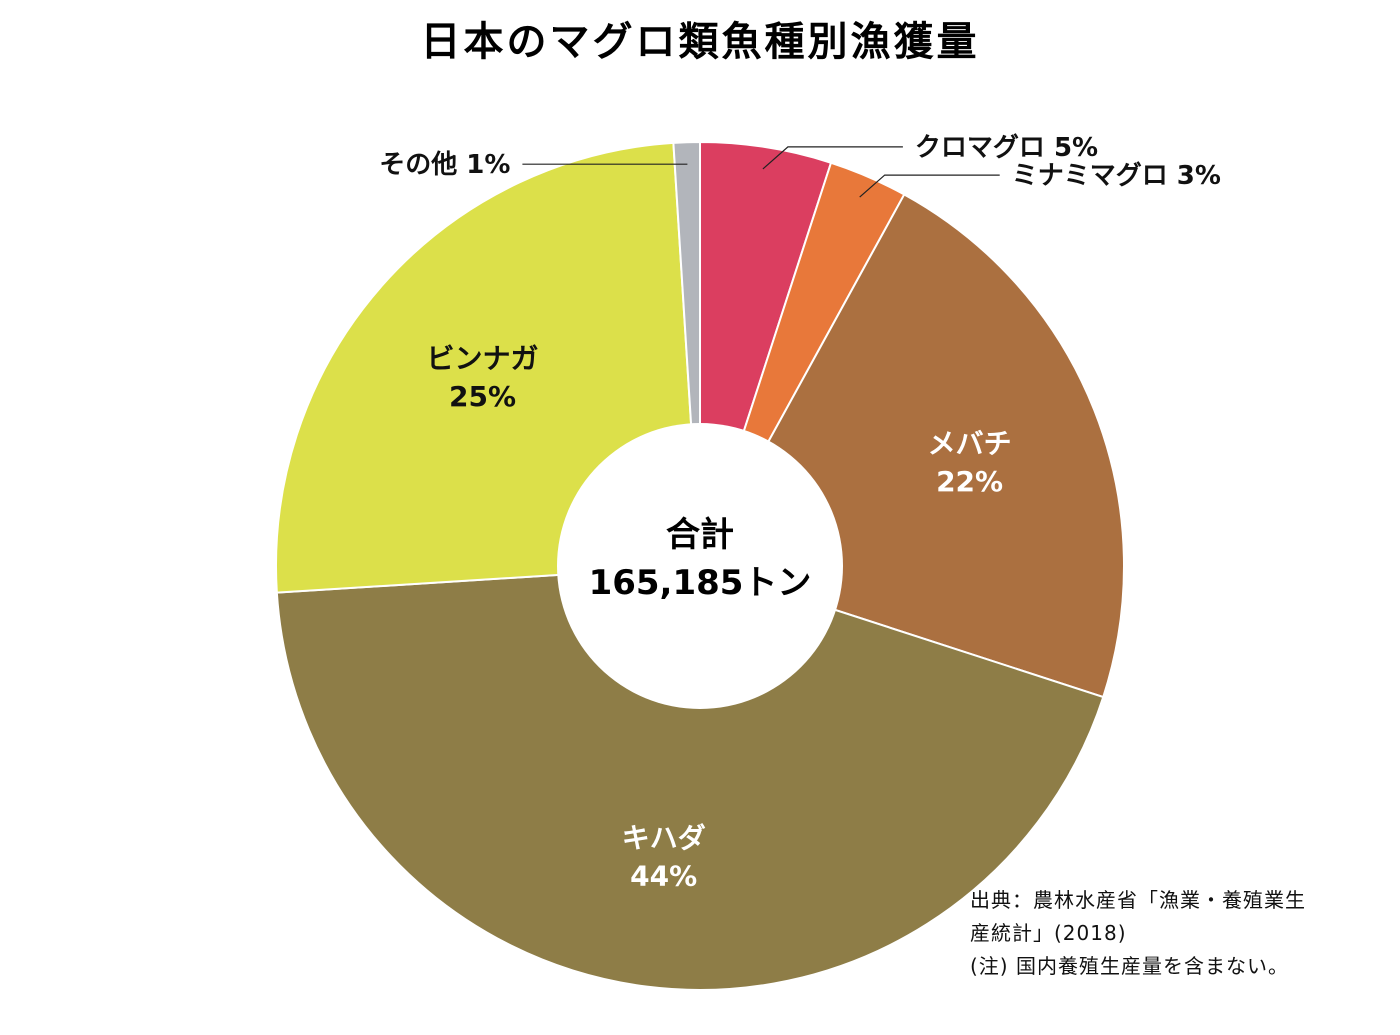  I want to click on source-note-line: 産統計」(2018), so click(1048, 933).